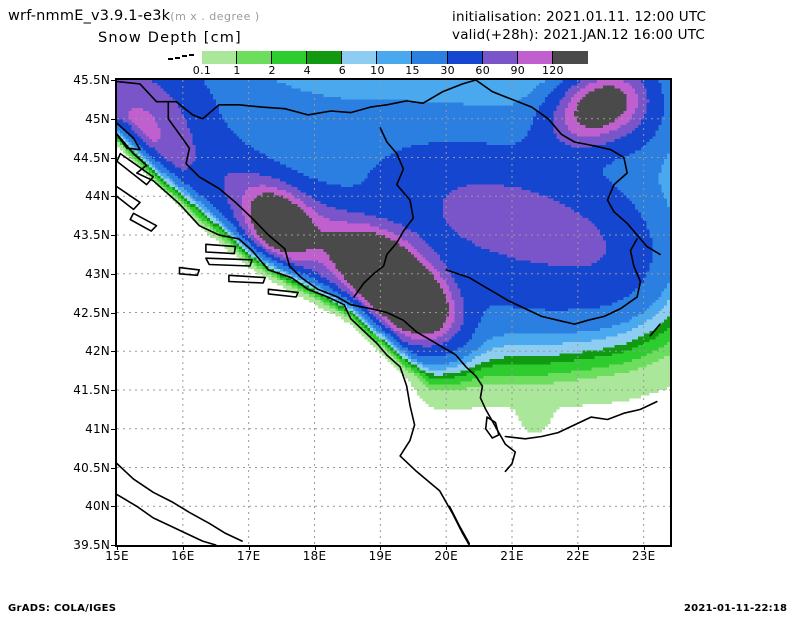  I want to click on render-timestamp: 2021-01-11-22:18, so click(736, 608).